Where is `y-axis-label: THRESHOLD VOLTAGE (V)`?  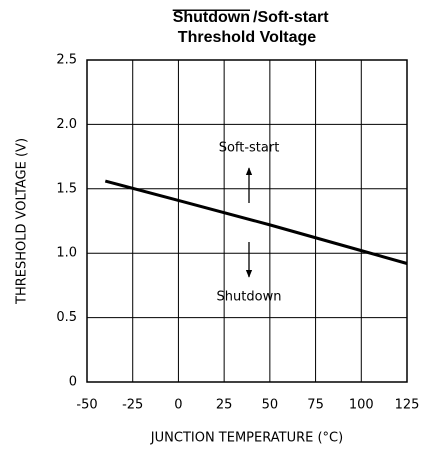
y-axis-label: THRESHOLD VOLTAGE (V) is located at coordinates (22, 221).